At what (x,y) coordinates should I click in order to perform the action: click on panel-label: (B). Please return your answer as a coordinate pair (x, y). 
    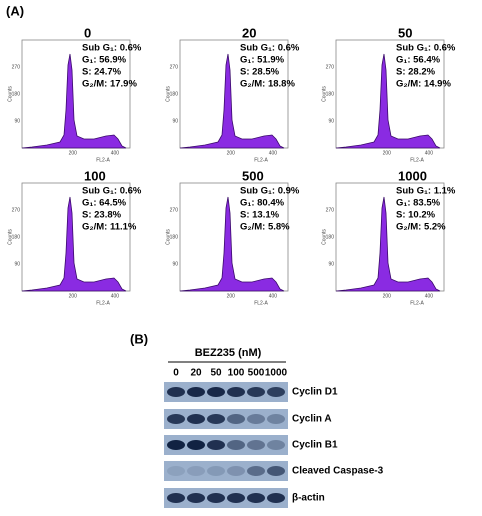
    Looking at the image, I should click on (139, 338).